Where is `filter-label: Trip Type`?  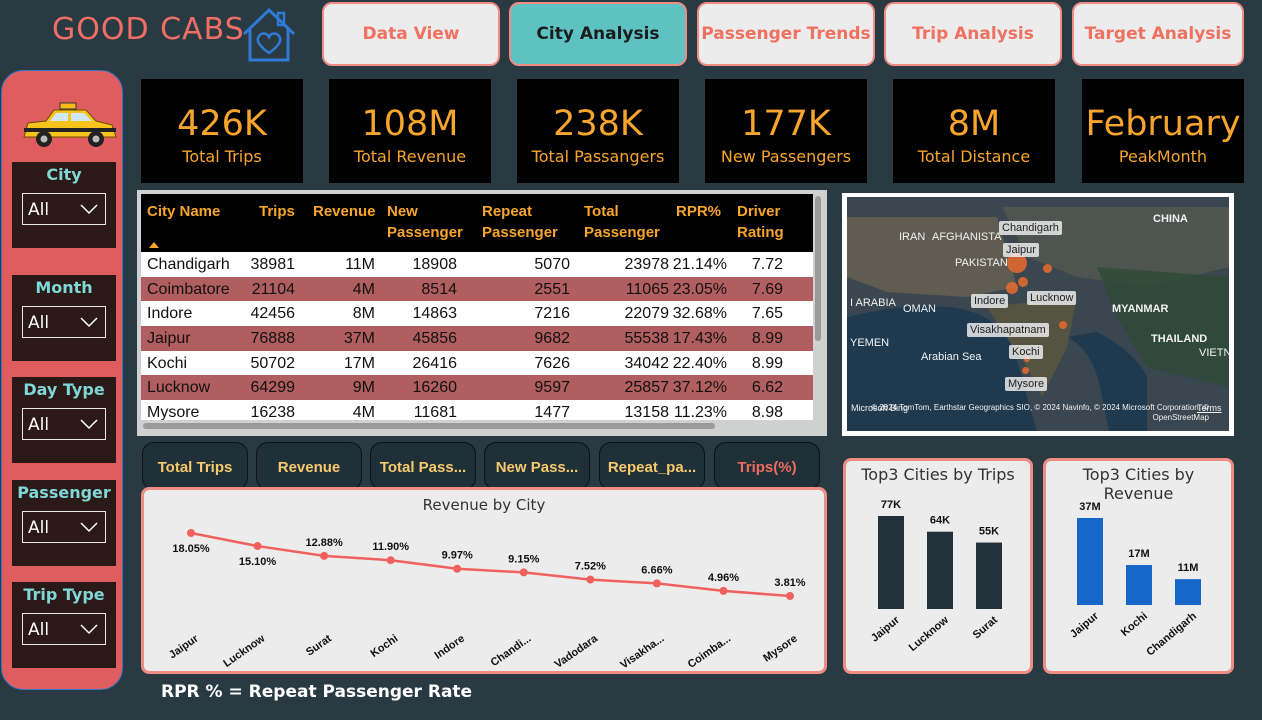
filter-label: Trip Type is located at coordinates (64, 594).